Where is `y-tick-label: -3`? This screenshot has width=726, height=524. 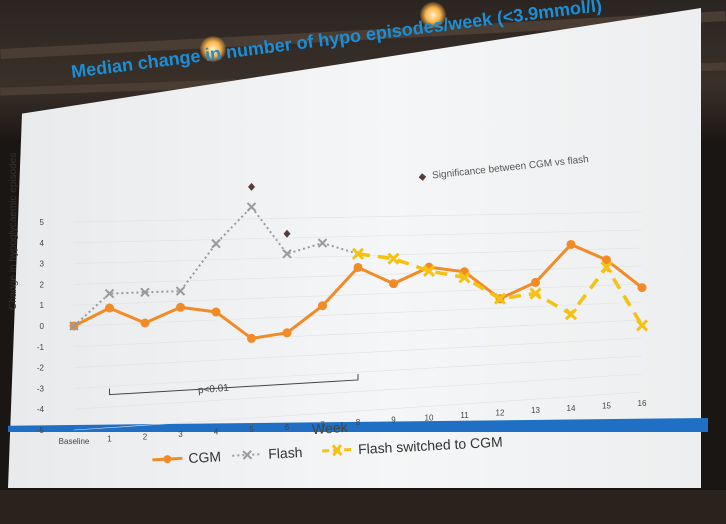 y-tick-label: -3 is located at coordinates (41, 388).